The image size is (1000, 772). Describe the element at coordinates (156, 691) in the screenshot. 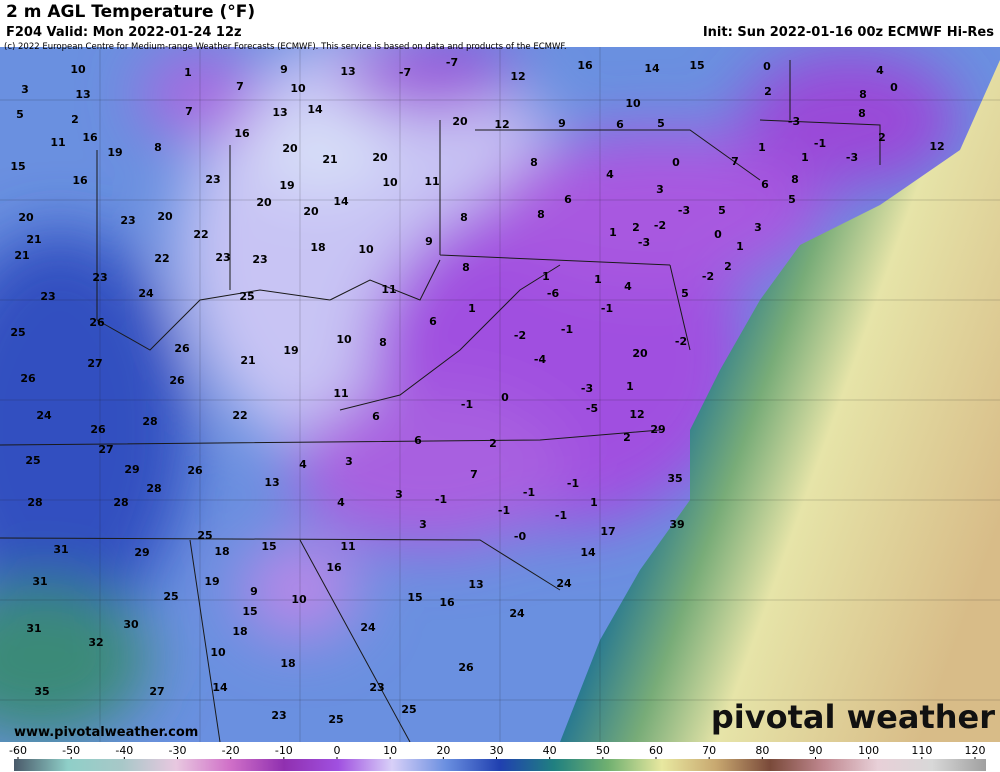

I see `temperature-label: 27` at that location.